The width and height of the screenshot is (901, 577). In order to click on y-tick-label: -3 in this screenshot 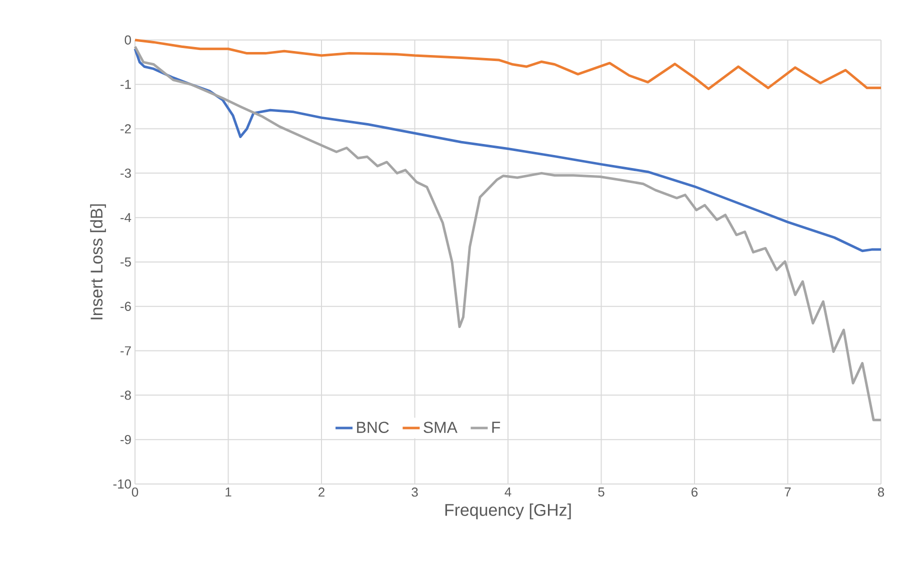, I will do `click(125, 173)`.